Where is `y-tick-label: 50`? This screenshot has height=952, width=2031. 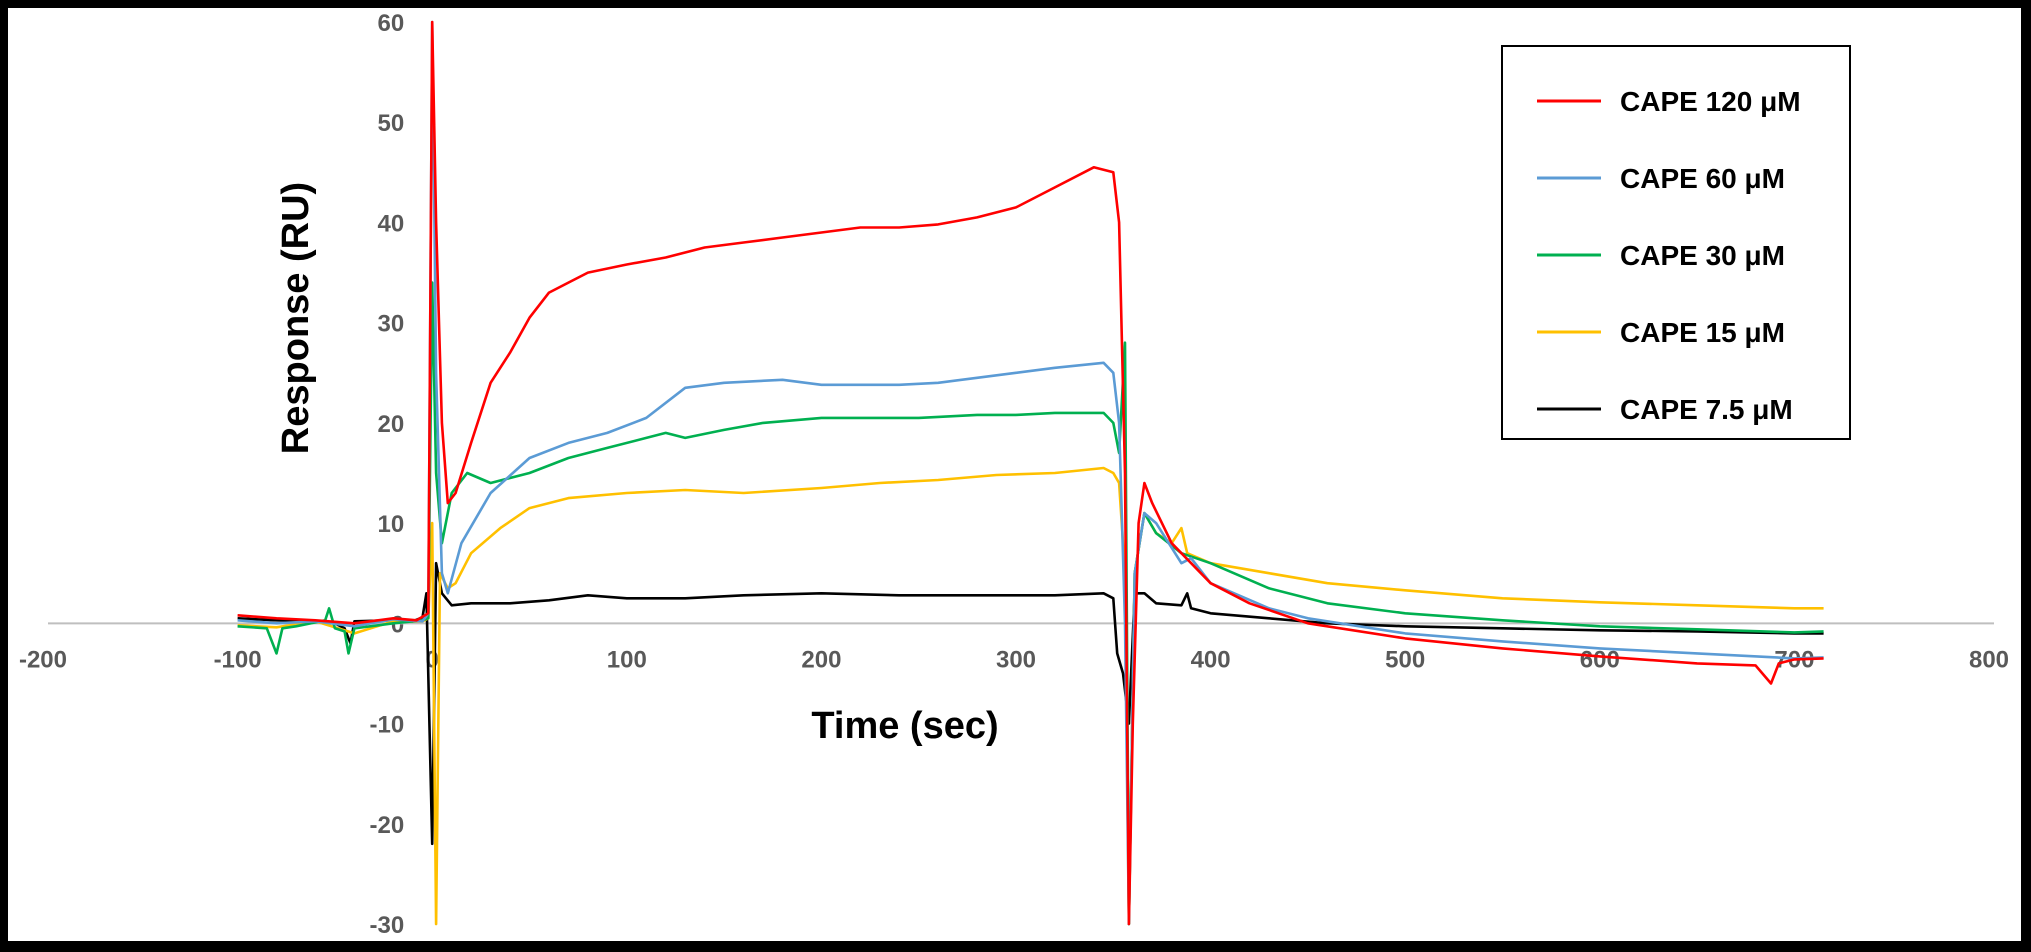
y-tick-label: 50 is located at coordinates (390, 123).